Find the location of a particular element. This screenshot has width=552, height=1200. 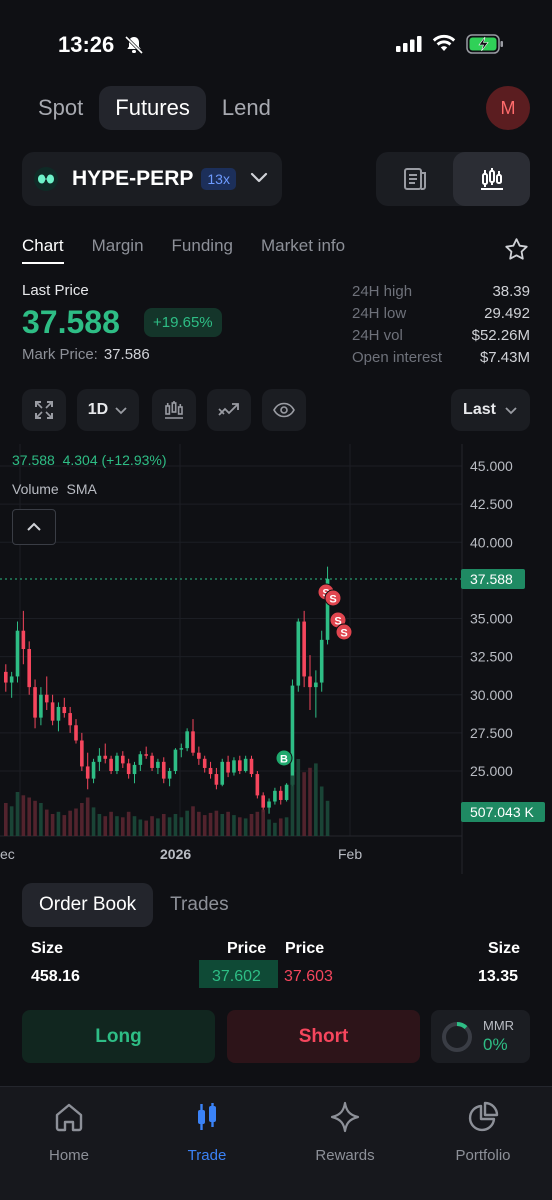

y-tick-label: 40.000 is located at coordinates (491, 542).